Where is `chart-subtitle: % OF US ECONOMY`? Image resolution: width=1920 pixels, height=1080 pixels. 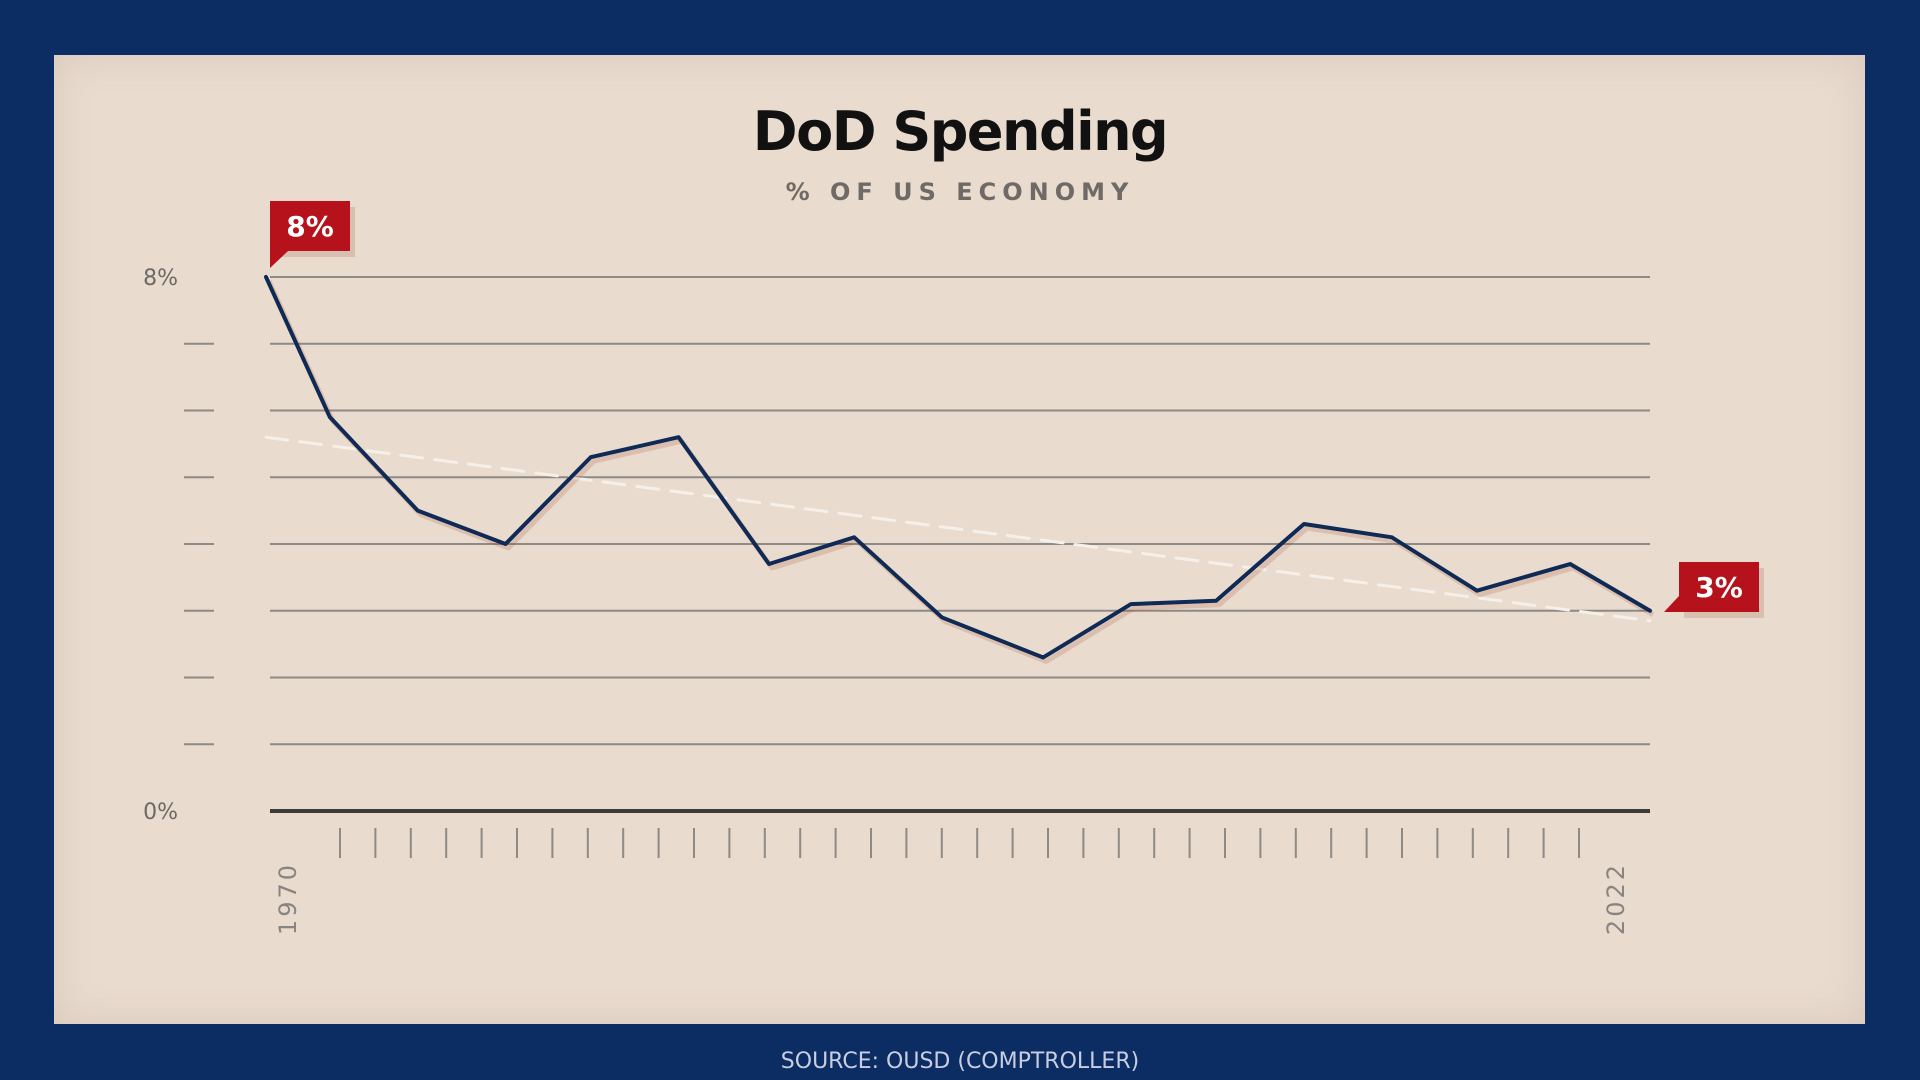 chart-subtitle: % OF US ECONOMY is located at coordinates (960, 192).